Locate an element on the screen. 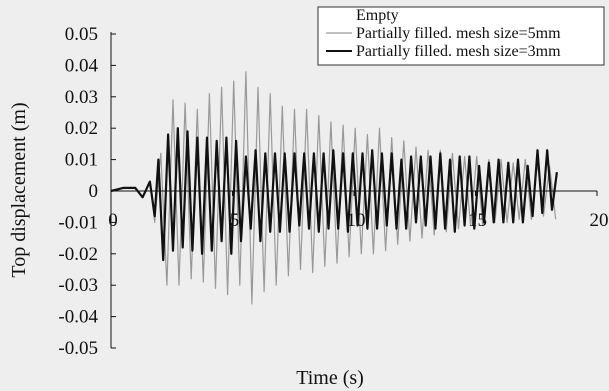 This screenshot has height=391, width=609. x-tick-label: 5 is located at coordinates (235, 220).